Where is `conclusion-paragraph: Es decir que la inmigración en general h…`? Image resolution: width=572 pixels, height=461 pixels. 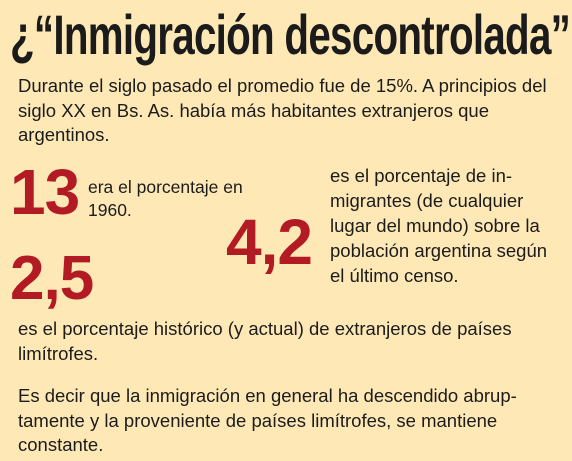
conclusion-paragraph: Es decir que la inmigración en general h… is located at coordinates (267, 420).